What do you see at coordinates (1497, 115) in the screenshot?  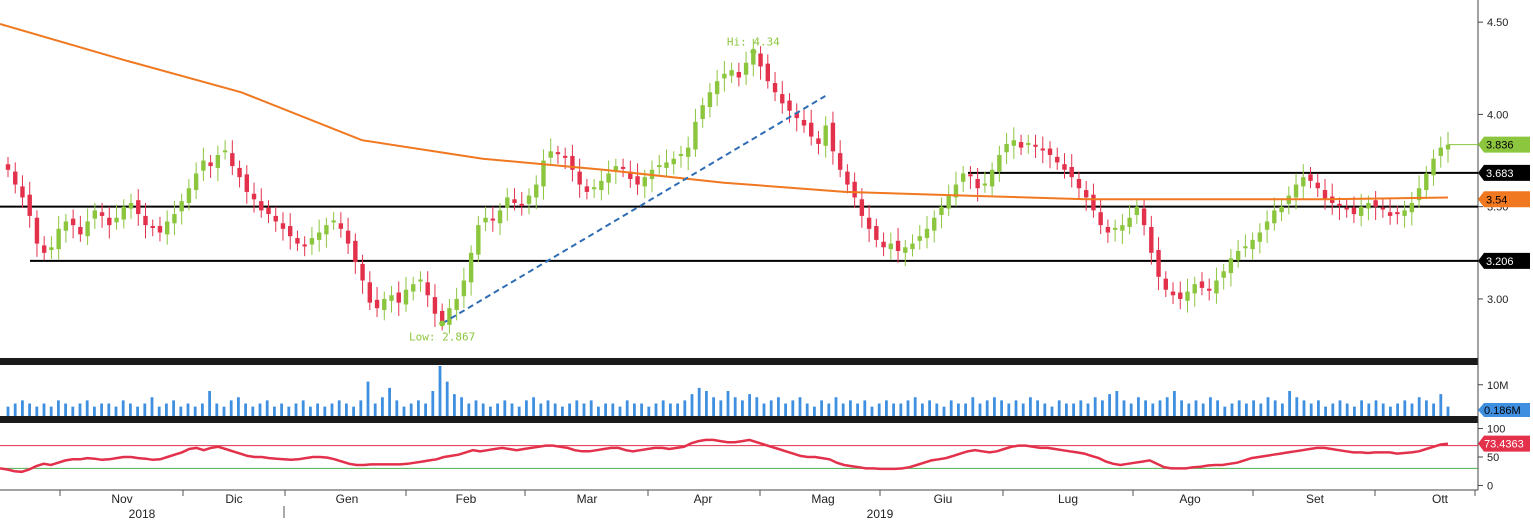 I see `price-tick-label: 4.00` at bounding box center [1497, 115].